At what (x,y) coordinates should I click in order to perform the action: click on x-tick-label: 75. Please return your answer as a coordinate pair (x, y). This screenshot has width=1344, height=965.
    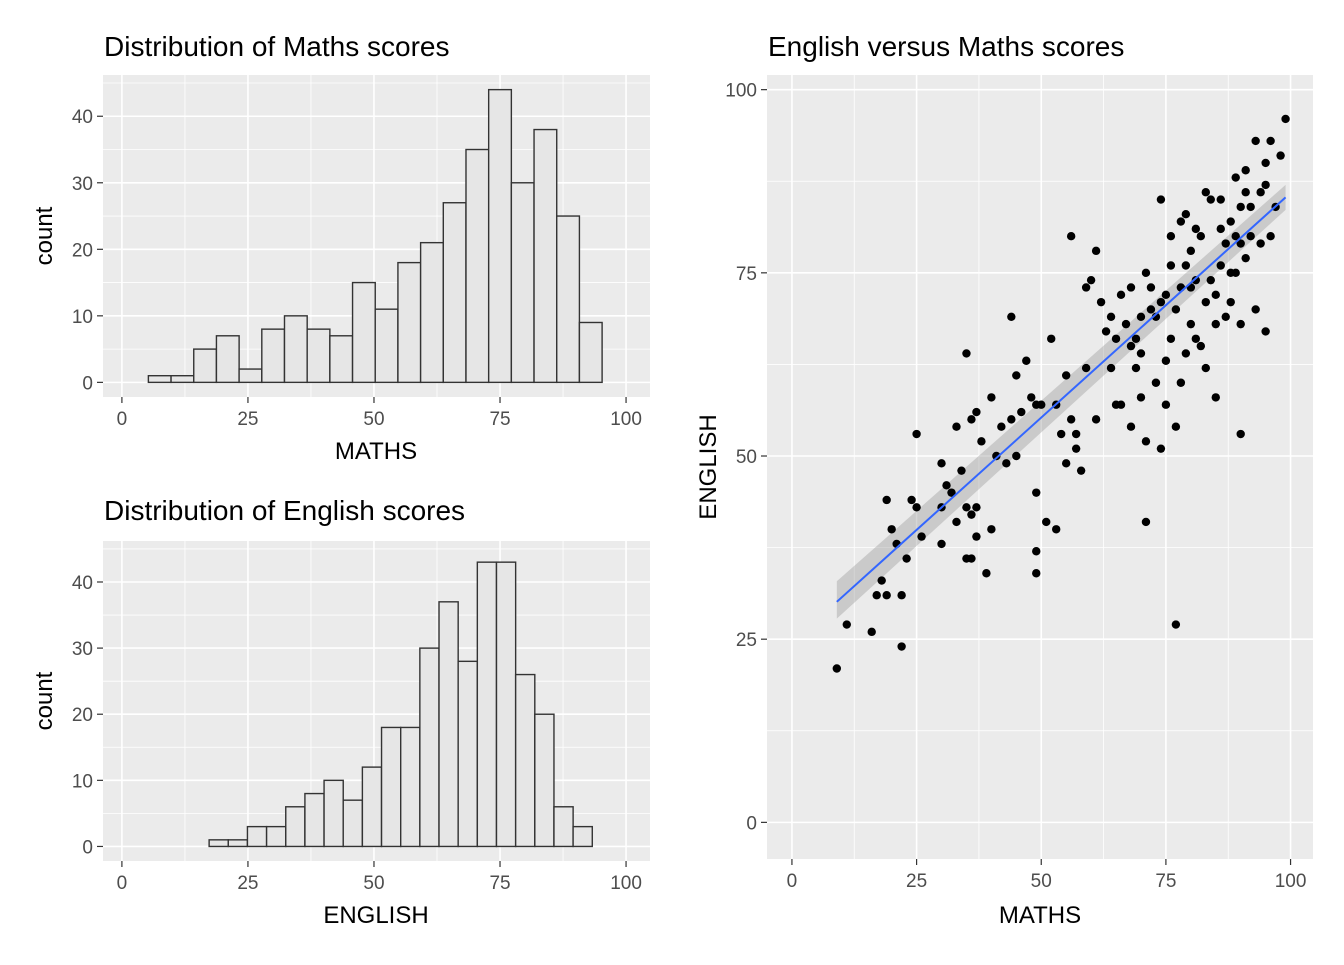
    Looking at the image, I should click on (499, 419).